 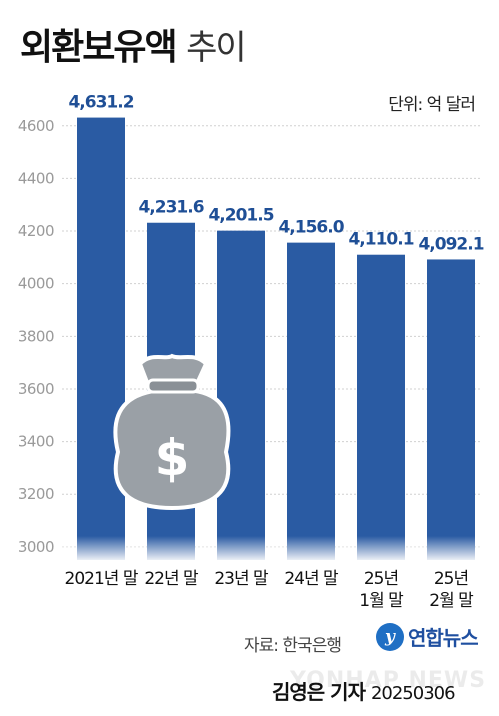 I want to click on y-tick-label: 4000, so click(x=36, y=284).